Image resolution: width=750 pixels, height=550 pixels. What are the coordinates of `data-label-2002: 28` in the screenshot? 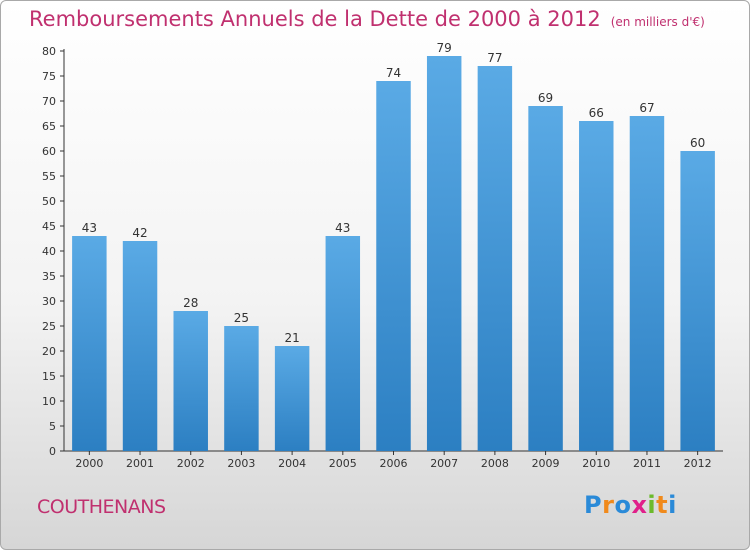 It's located at (190, 303).